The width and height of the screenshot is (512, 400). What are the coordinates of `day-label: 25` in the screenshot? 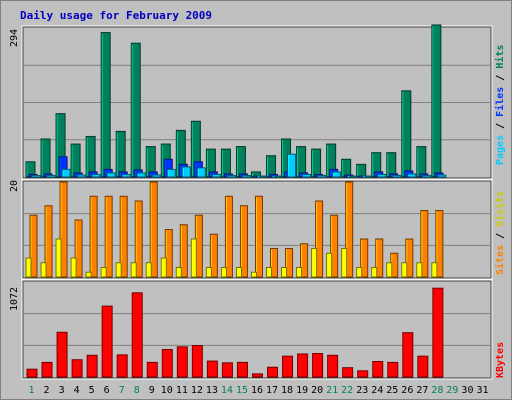 It's located at (392, 390).